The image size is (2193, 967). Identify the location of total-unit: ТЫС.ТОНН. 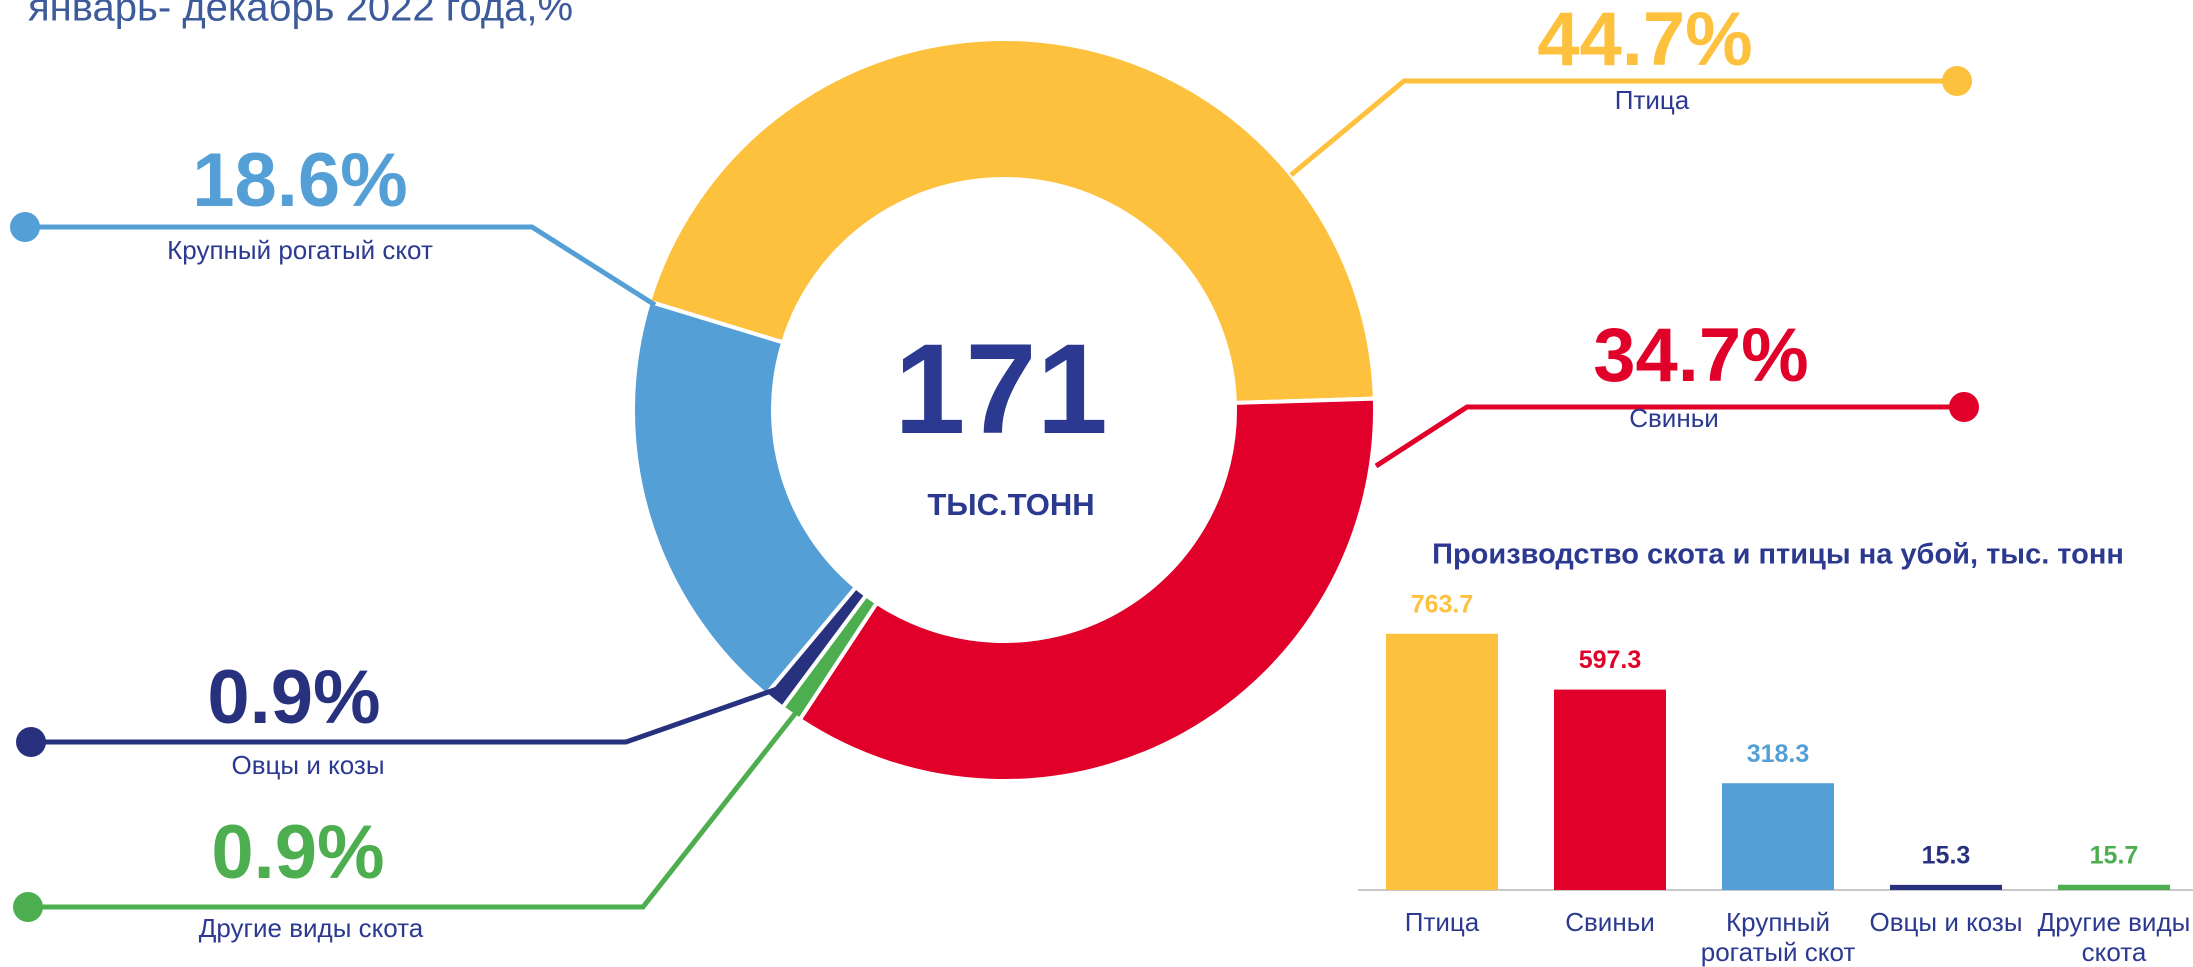
(1010, 504).